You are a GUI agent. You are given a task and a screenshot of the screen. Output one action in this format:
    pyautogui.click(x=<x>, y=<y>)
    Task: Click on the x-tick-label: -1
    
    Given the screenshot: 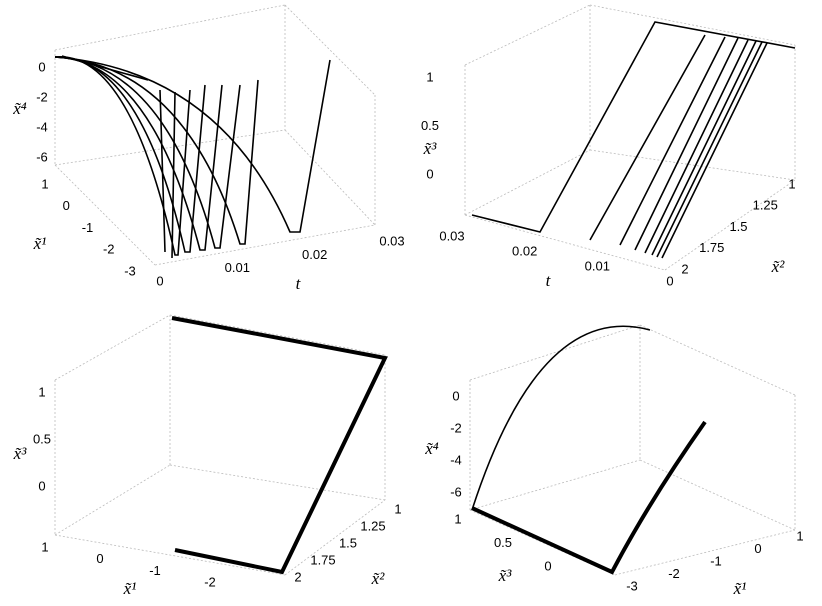 What is the action you would take?
    pyautogui.click(x=155, y=570)
    